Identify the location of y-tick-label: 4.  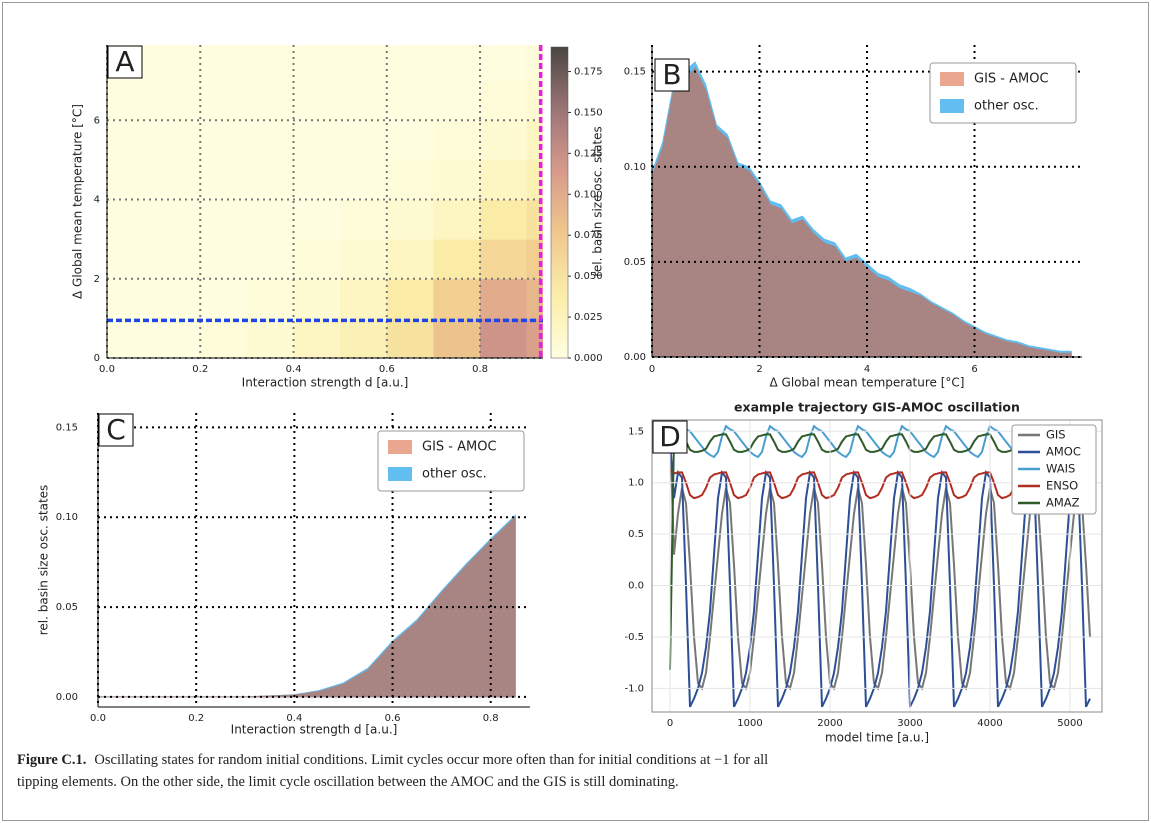
(97, 200).